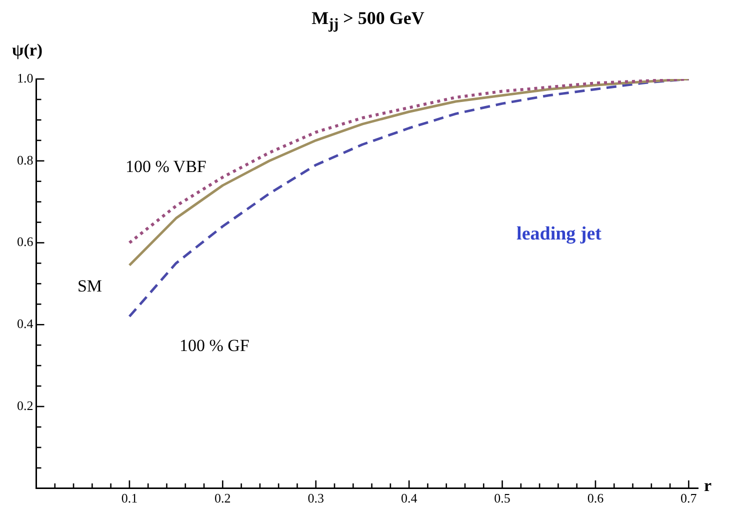 The width and height of the screenshot is (736, 518). I want to click on y-tick-label: 0.6, so click(25, 242).